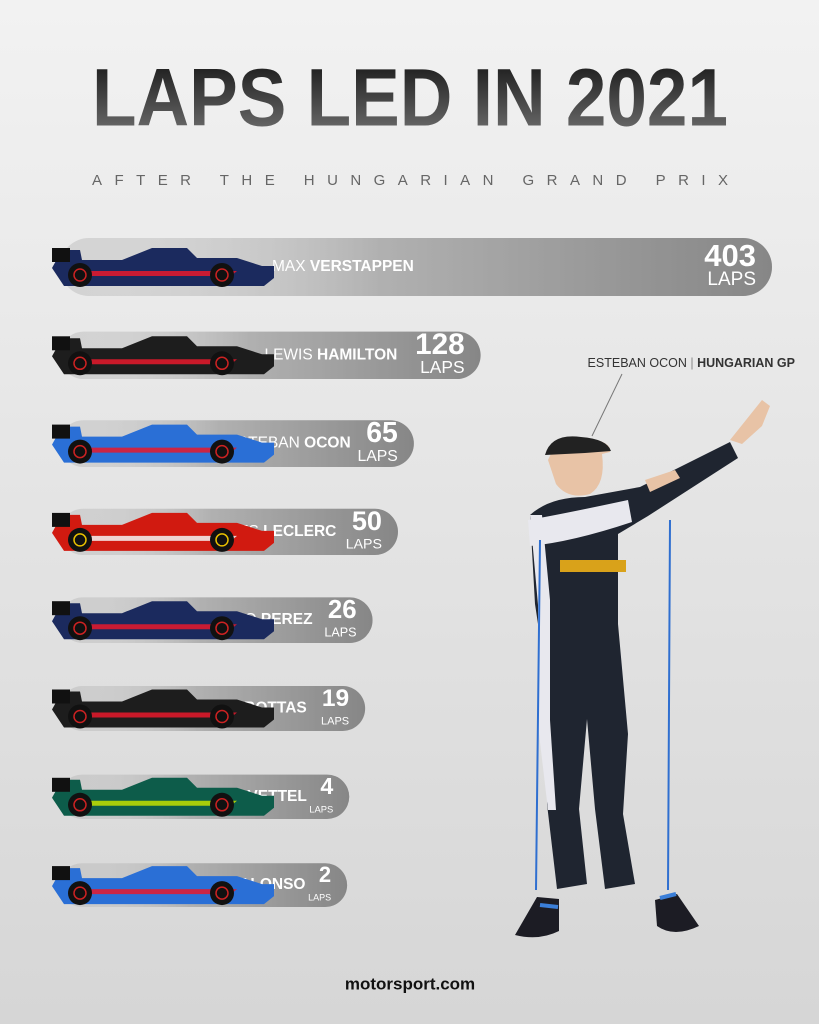 The image size is (819, 1024). What do you see at coordinates (382, 433) in the screenshot?
I see `value-label: 65` at bounding box center [382, 433].